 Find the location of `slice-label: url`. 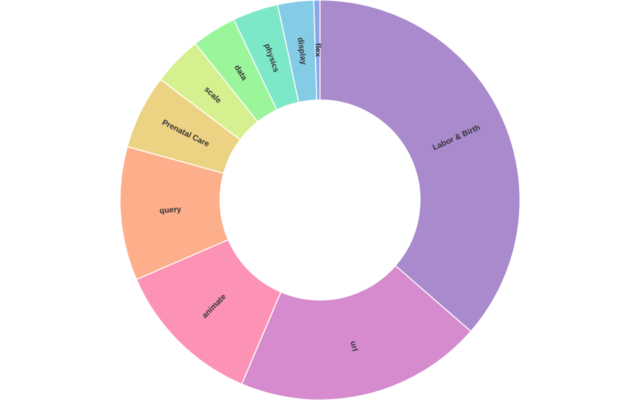

slice-label: url is located at coordinates (354, 346).